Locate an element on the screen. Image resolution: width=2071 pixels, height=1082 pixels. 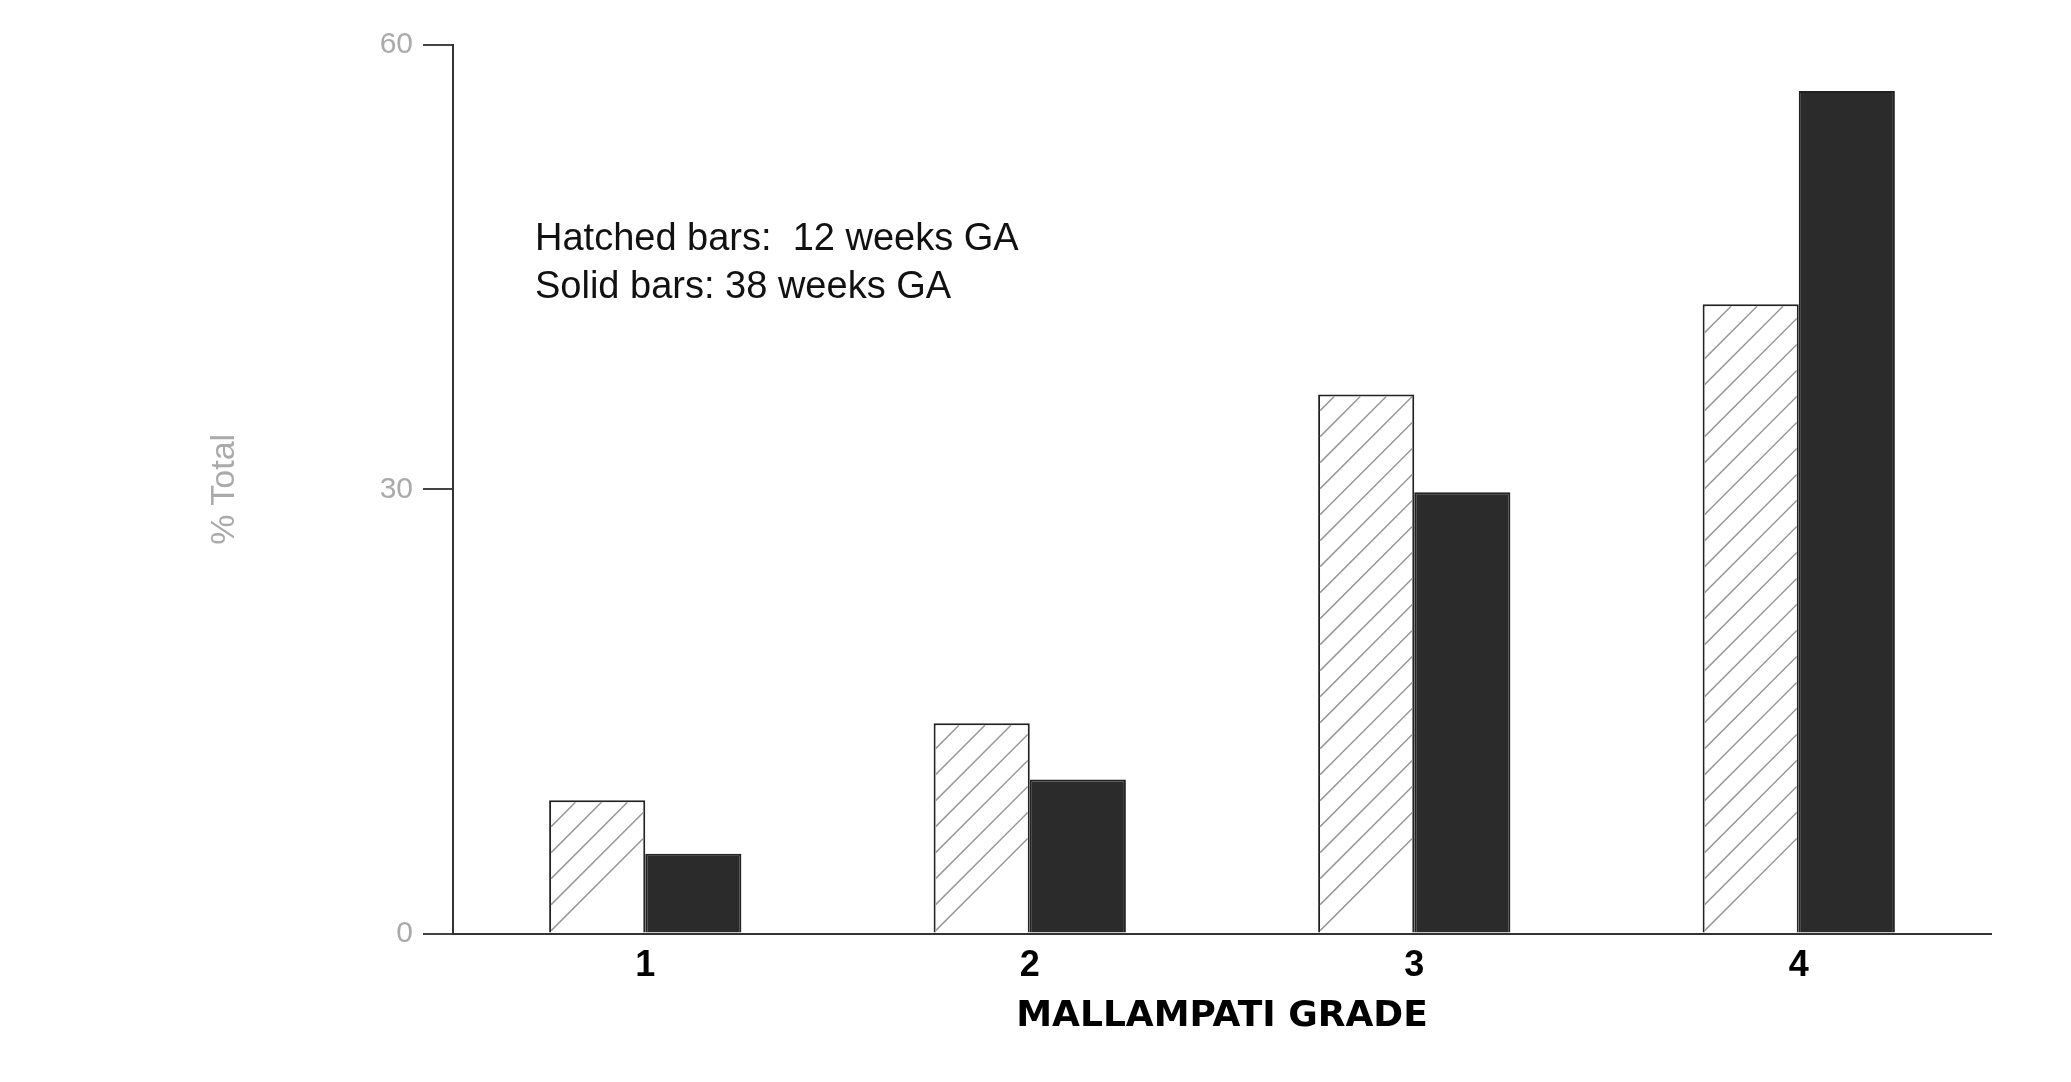
x-tick-label: 1 is located at coordinates (645, 964).